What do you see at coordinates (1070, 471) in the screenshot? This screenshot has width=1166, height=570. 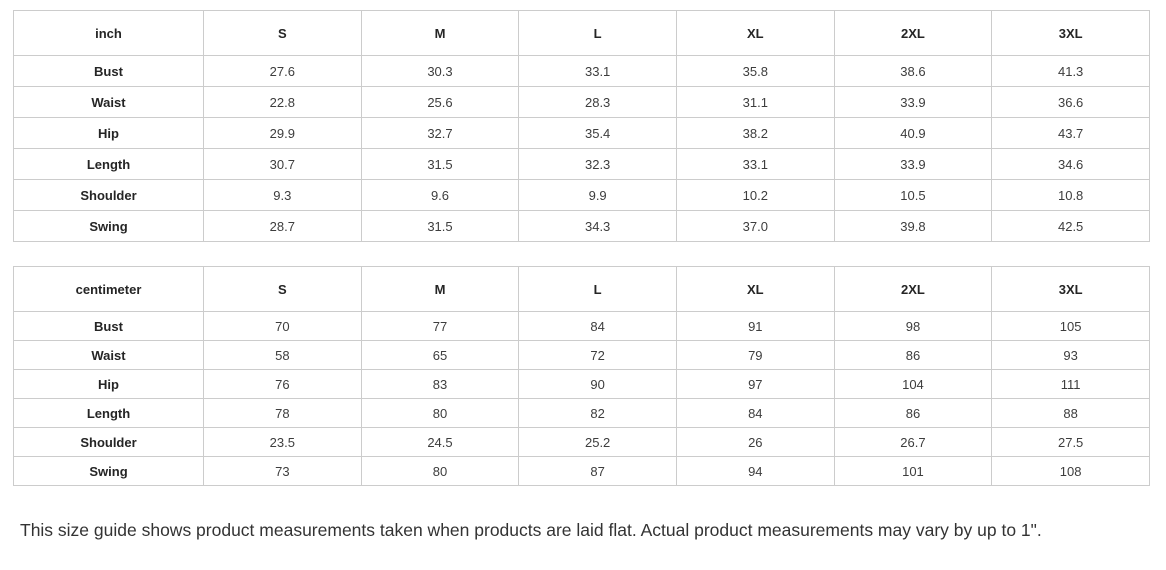 I see `measurement-cell: 108` at bounding box center [1070, 471].